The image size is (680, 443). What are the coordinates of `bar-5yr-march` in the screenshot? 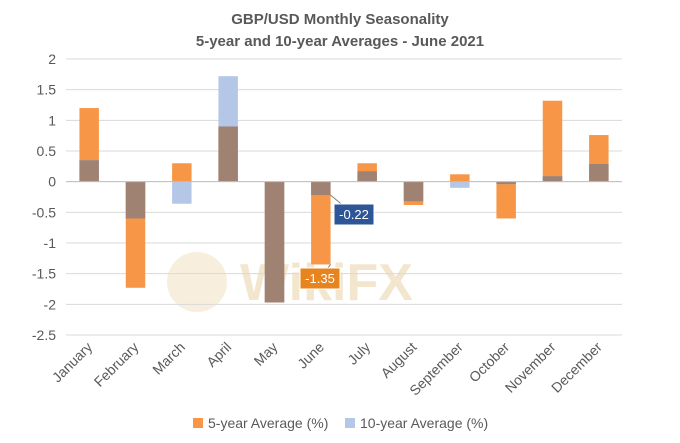 It's located at (182, 172).